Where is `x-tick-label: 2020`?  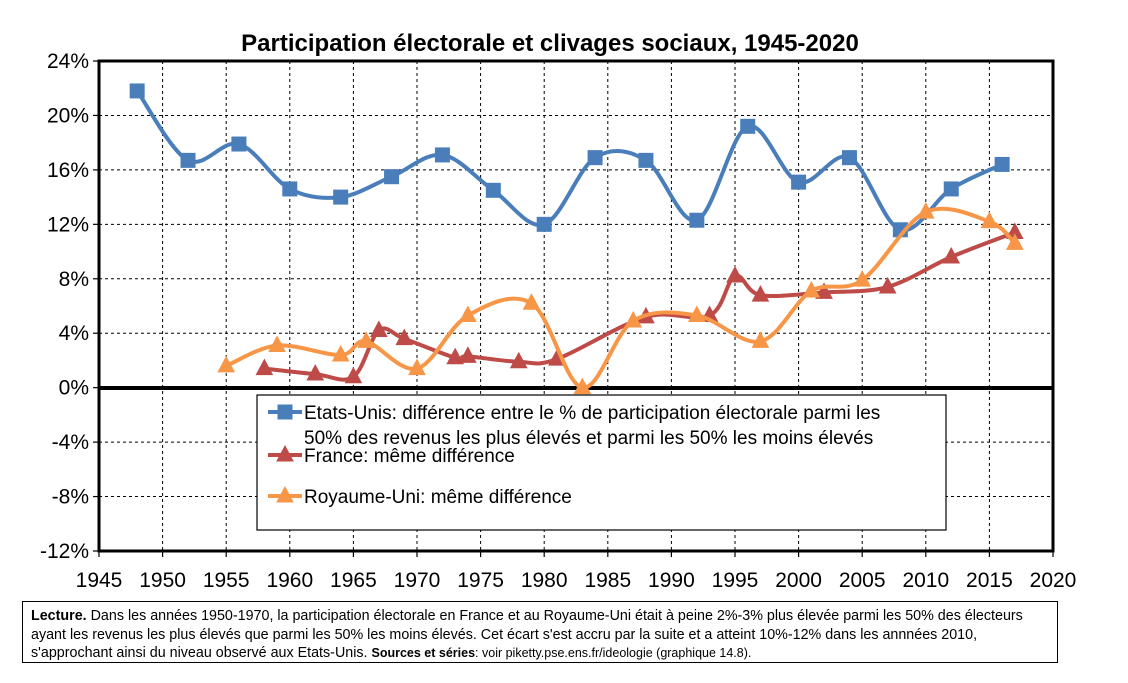
x-tick-label: 2020 is located at coordinates (1053, 580).